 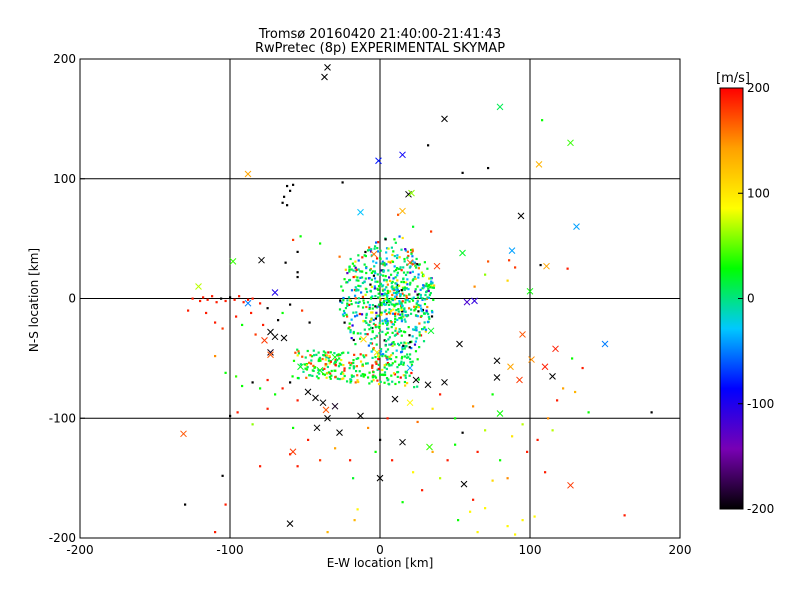 I want to click on y-tick-label: -100, so click(x=62, y=418).